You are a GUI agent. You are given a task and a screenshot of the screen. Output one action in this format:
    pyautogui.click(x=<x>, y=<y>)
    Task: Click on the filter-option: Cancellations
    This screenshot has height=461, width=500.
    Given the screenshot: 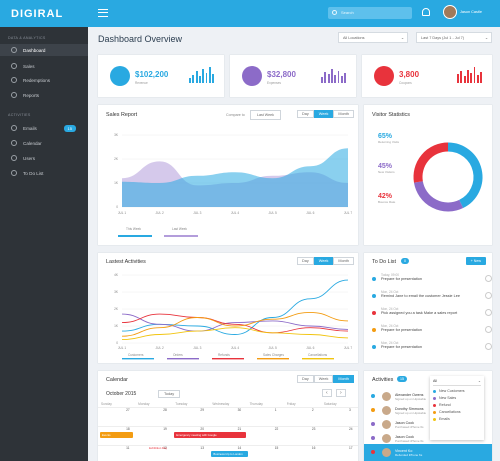 What is the action you would take?
    pyautogui.click(x=457, y=412)
    